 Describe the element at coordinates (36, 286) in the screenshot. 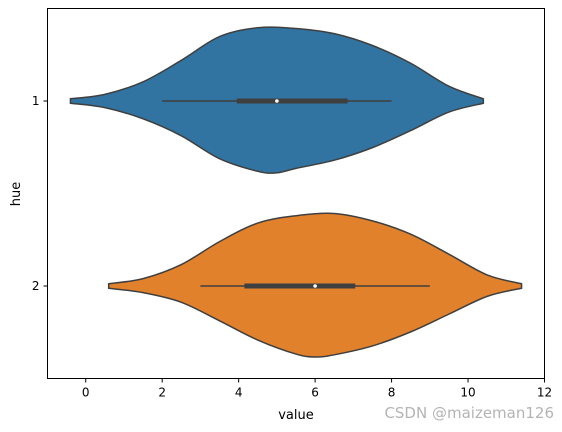

I see `y-tick-label: 2` at that location.